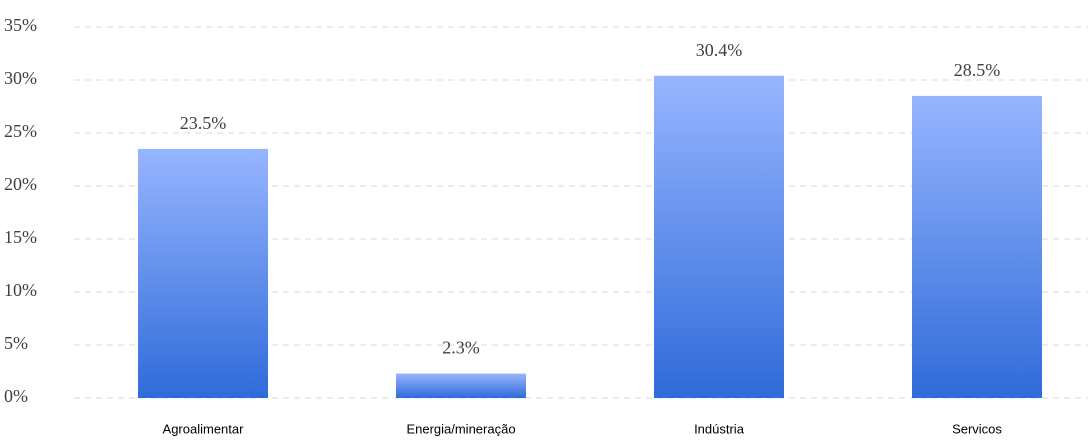  Describe the element at coordinates (719, 428) in the screenshot. I see `x-tick-label: Indústria` at that location.